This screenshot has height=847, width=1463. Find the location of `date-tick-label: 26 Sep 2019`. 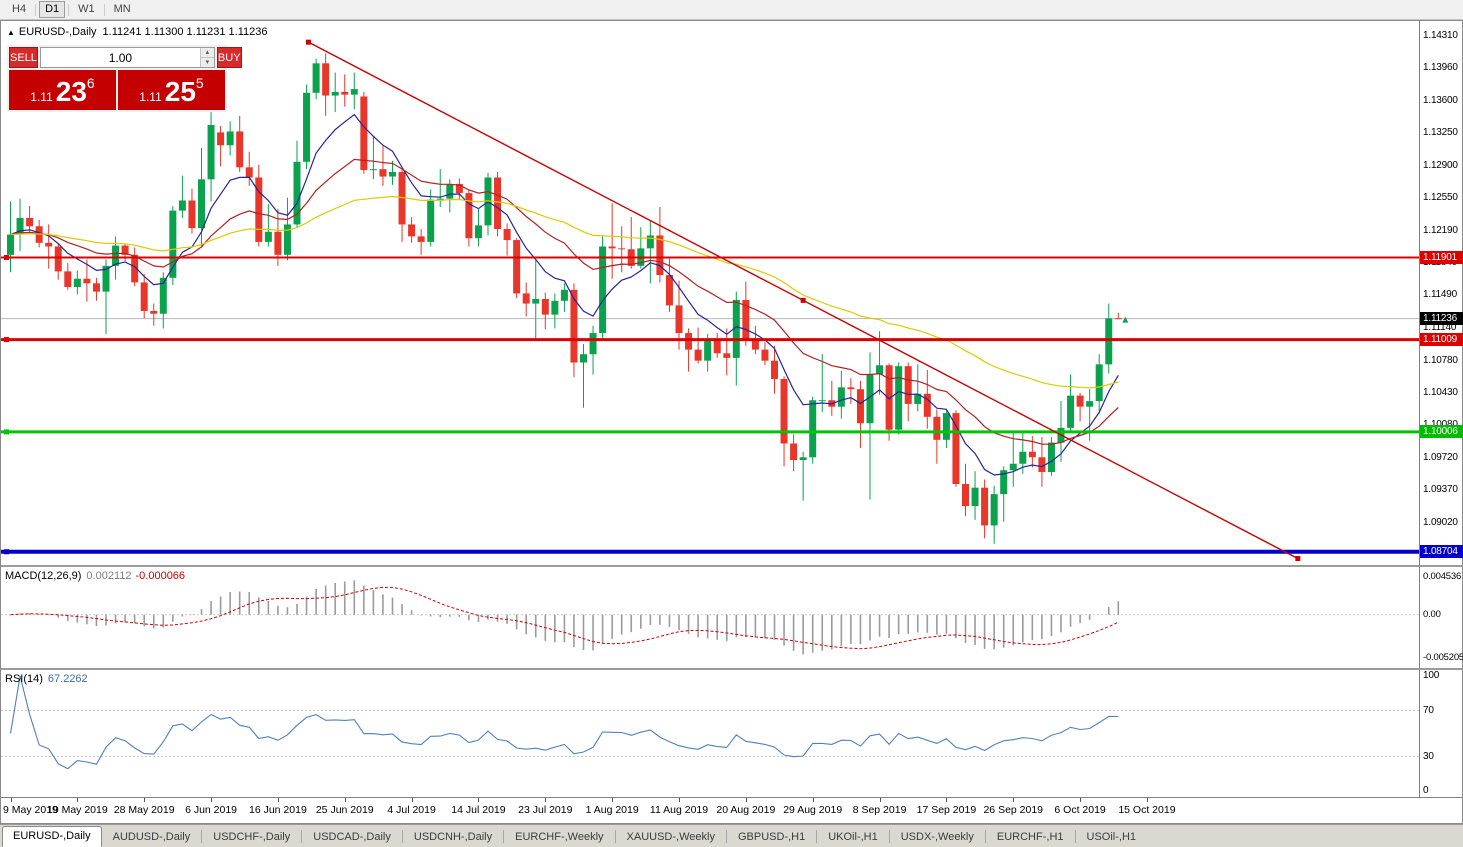

date-tick-label: 26 Sep 2019 is located at coordinates (1013, 810).